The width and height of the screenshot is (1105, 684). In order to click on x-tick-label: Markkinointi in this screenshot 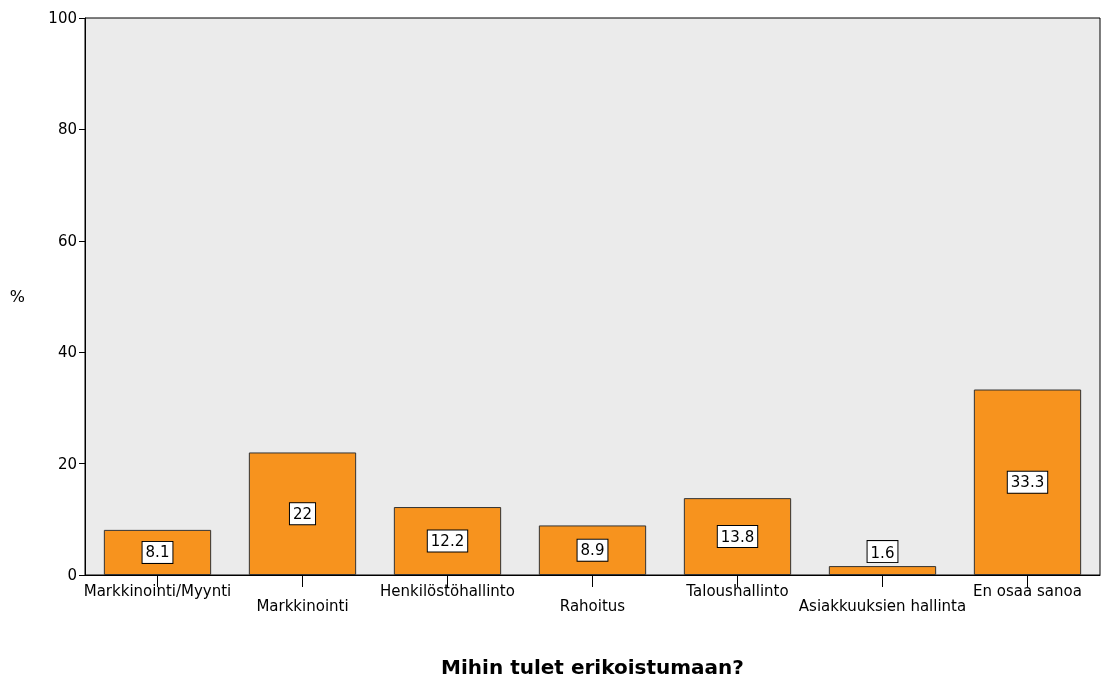, I will do `click(302, 605)`.